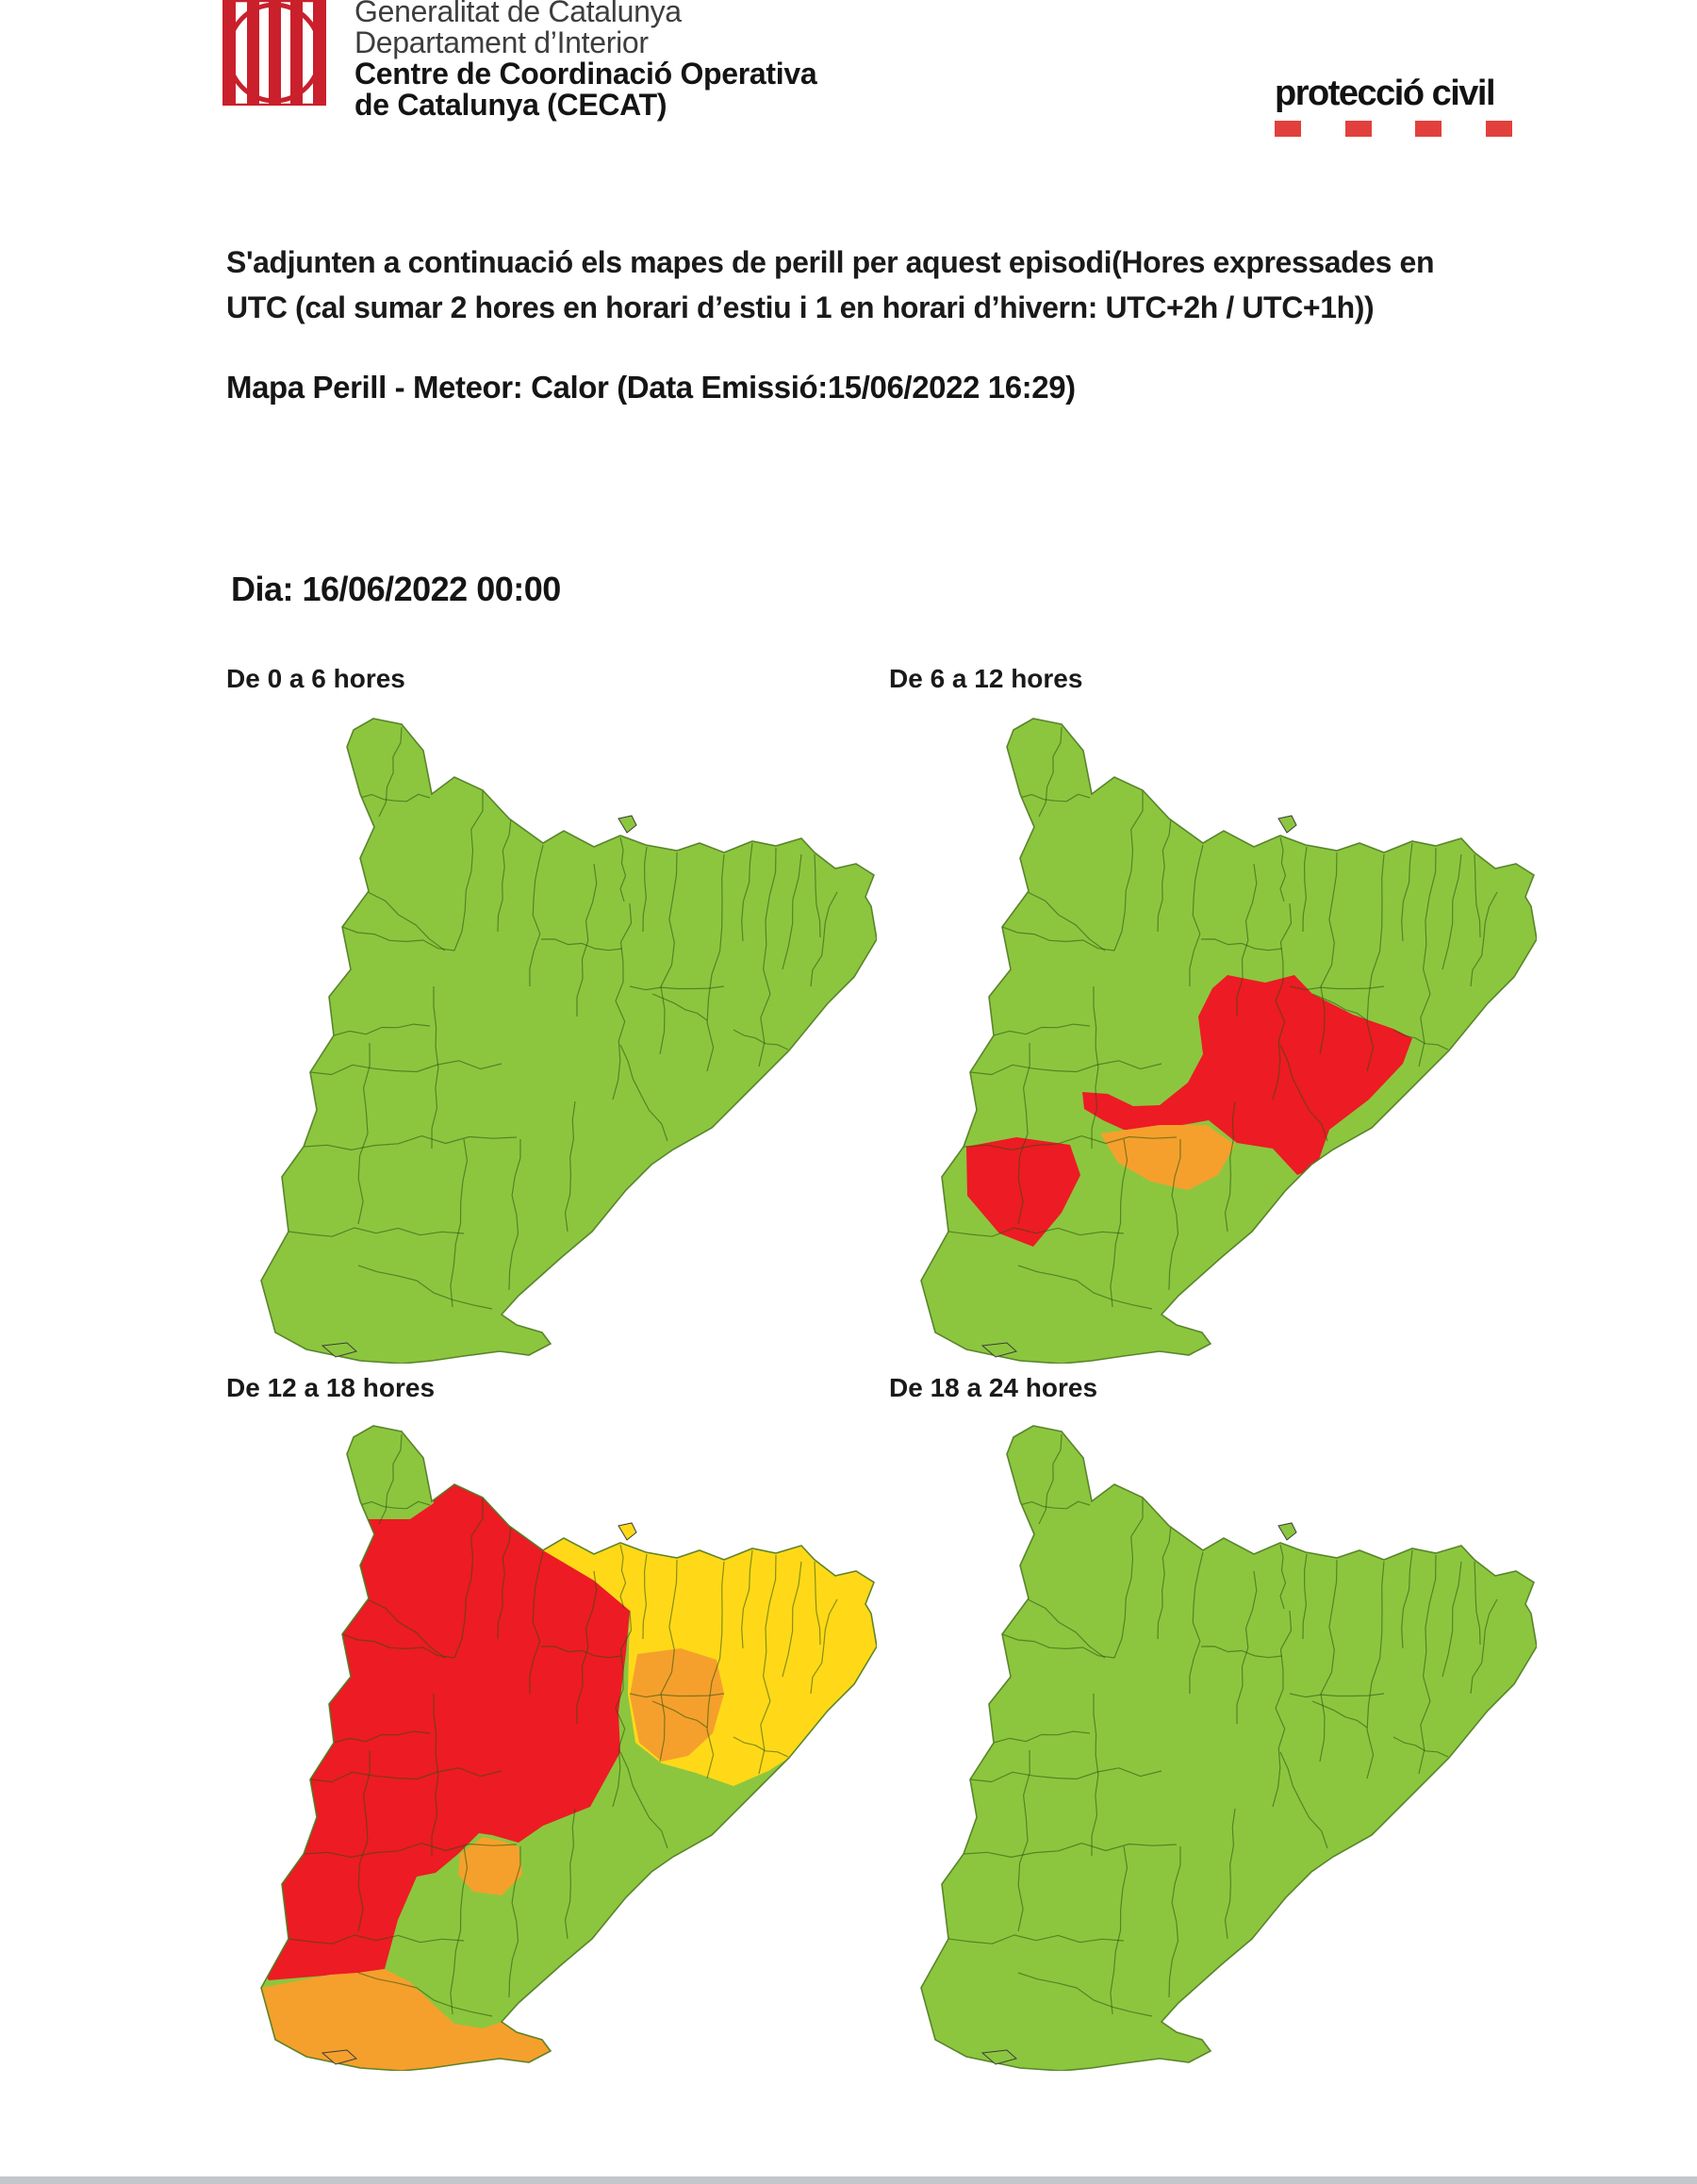 The width and height of the screenshot is (1697, 2184). I want to click on map-label-0-6: De 0 a 6 hores, so click(315, 678).